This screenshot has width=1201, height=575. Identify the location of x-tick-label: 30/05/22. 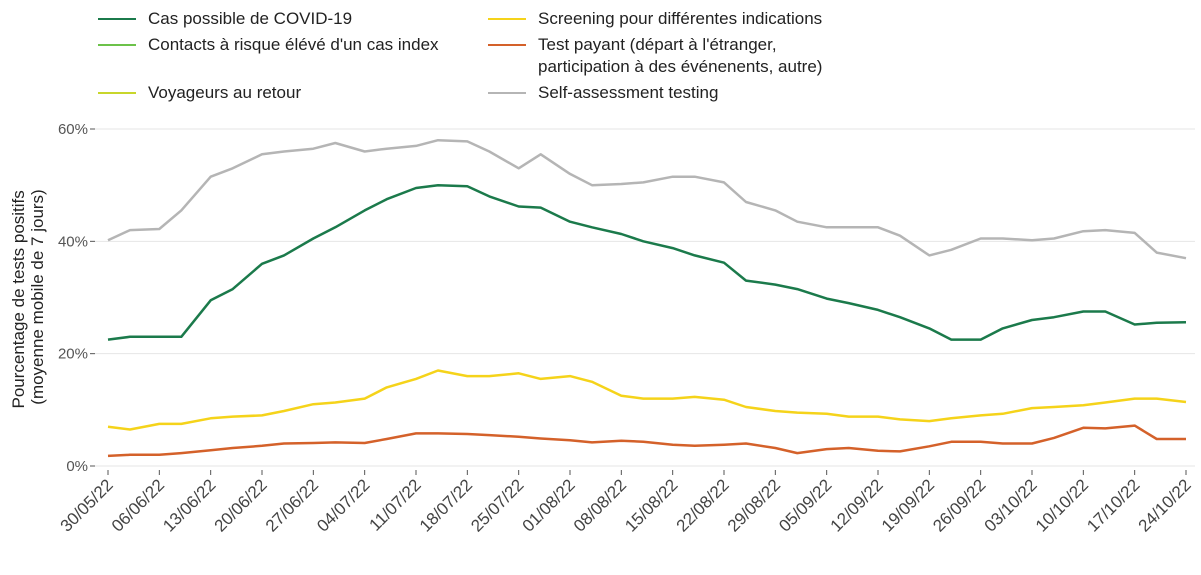
(87, 505).